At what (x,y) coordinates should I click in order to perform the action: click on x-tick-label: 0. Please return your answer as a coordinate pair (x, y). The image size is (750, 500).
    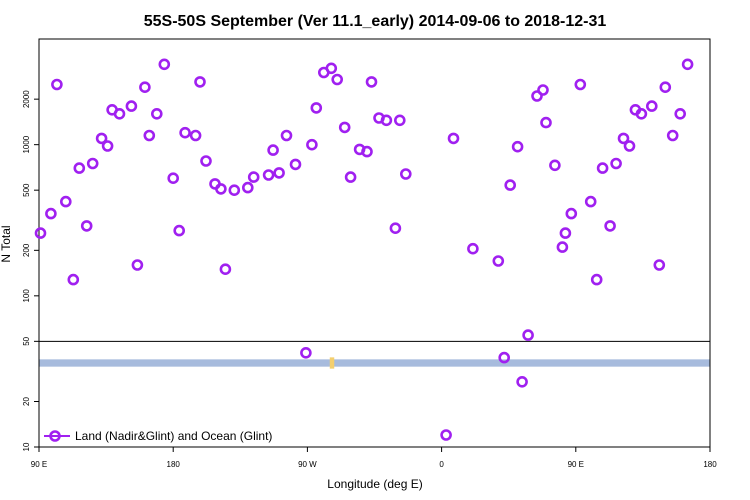
    Looking at the image, I should click on (441, 464).